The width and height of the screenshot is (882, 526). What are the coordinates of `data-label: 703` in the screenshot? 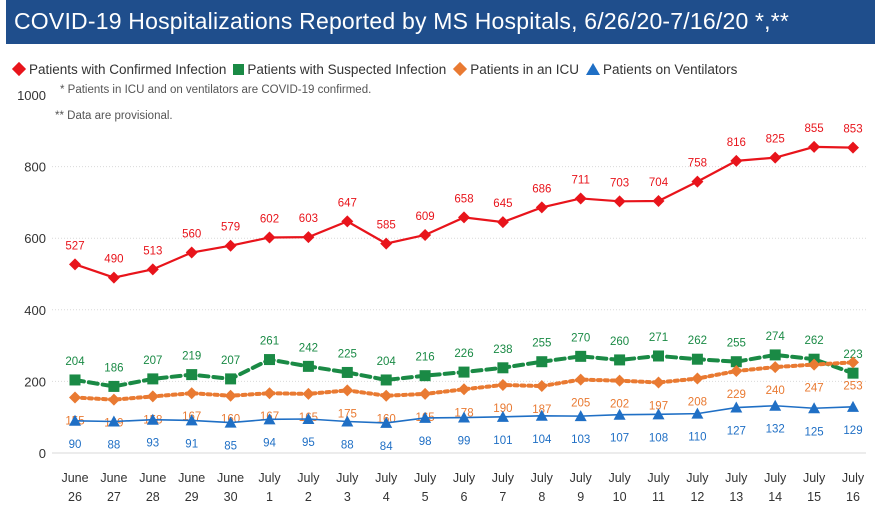 It's located at (619, 183).